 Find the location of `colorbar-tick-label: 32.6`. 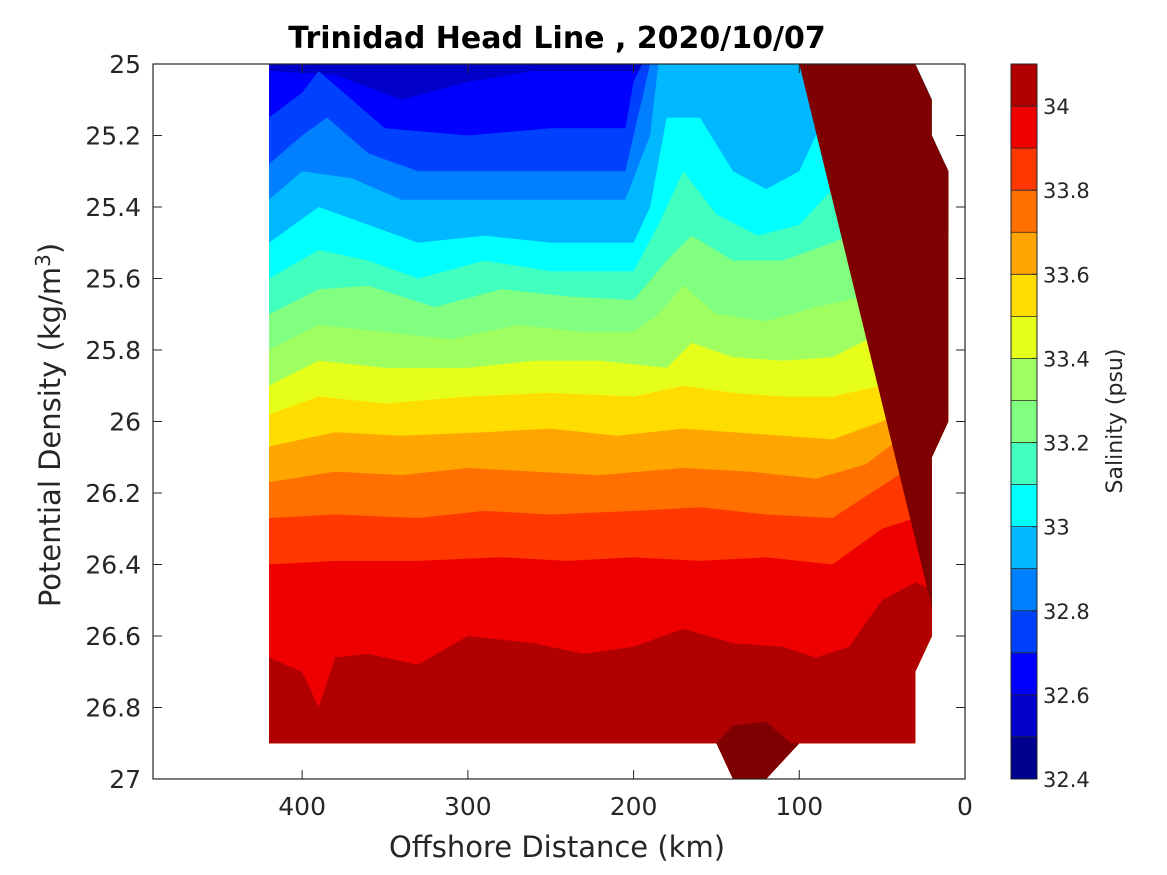

colorbar-tick-label: 32.6 is located at coordinates (1066, 696).